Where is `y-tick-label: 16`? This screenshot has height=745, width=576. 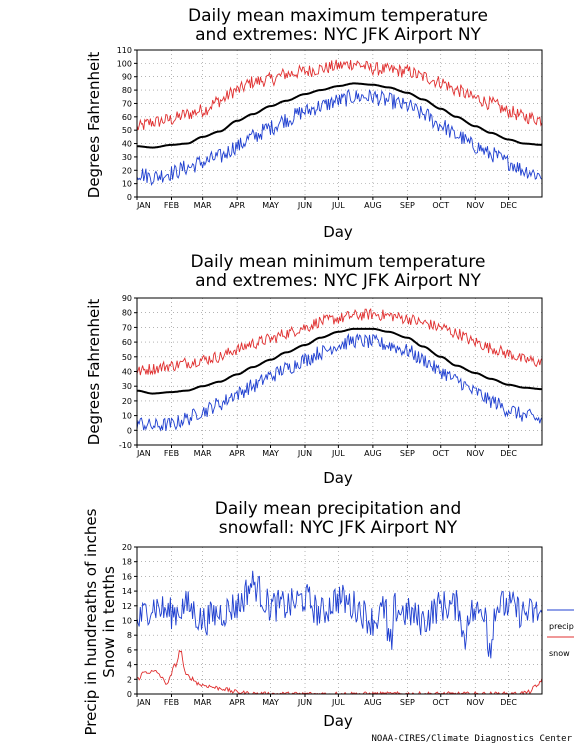
y-tick-label: 16 is located at coordinates (127, 576).